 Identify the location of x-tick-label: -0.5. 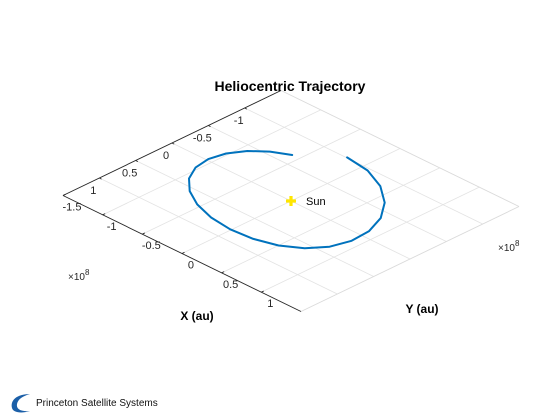
(202, 138).